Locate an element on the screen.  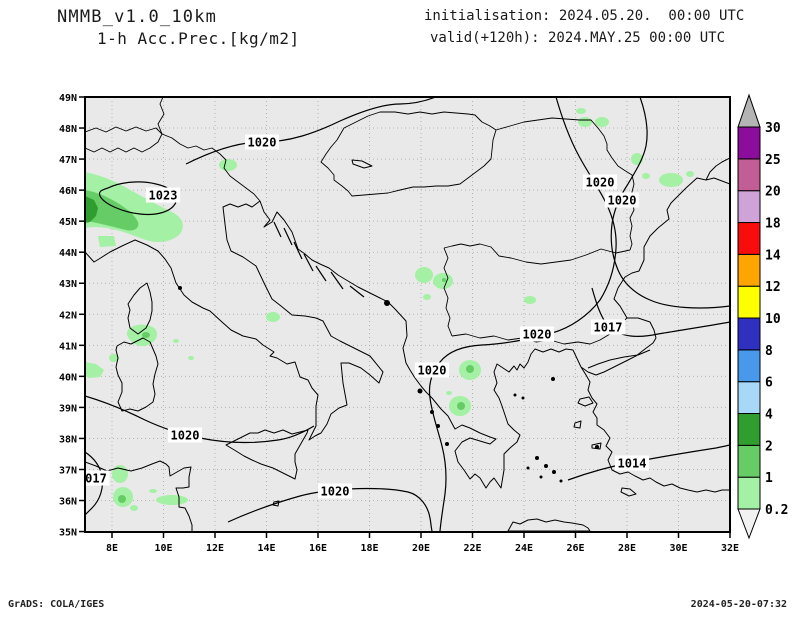
y-axis-label: 45N is located at coordinates (68, 222).